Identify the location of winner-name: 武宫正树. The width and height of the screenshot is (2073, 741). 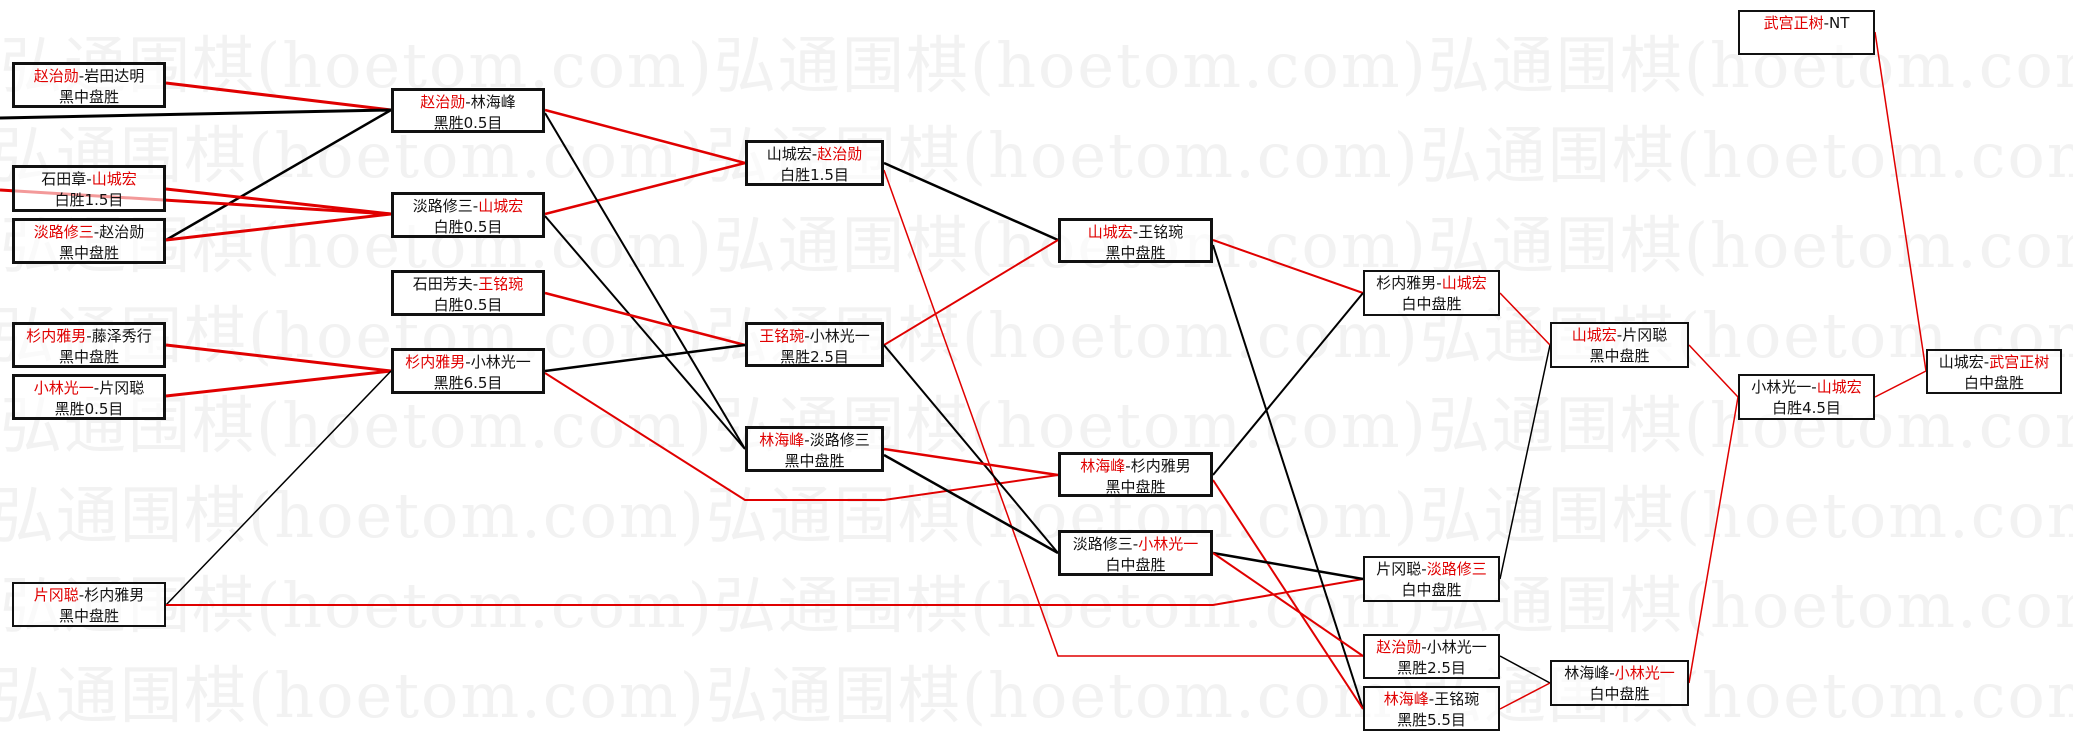
(2019, 362).